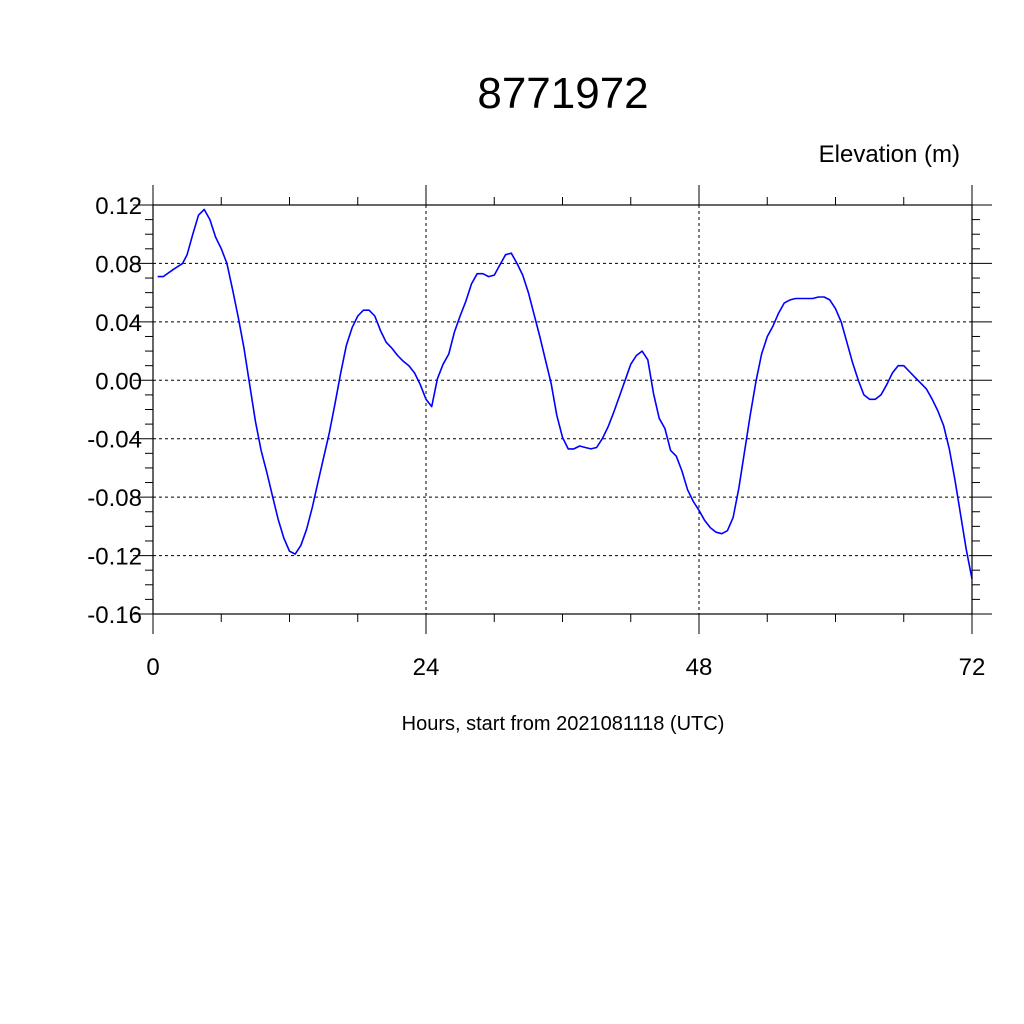 The width and height of the screenshot is (1024, 1024). I want to click on y-tick-label: -0.08, so click(114, 498).